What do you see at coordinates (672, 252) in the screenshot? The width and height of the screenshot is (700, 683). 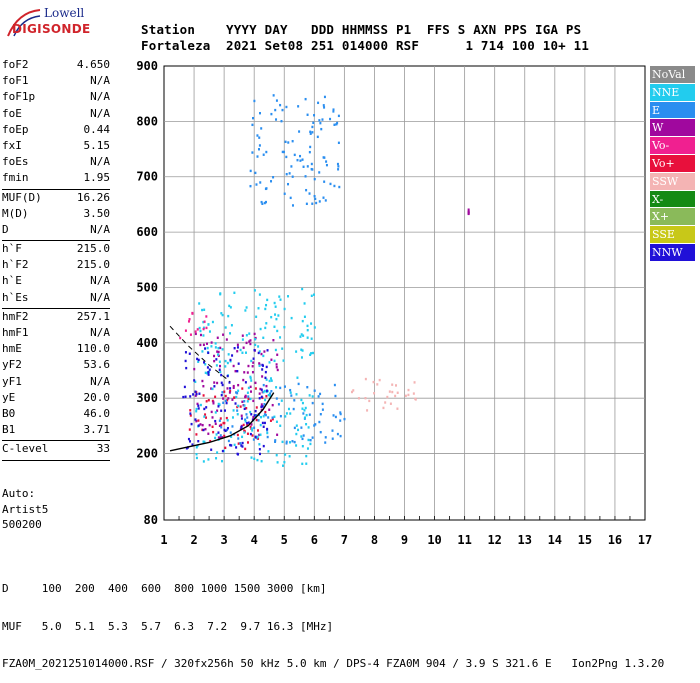 I see `legend-item: NNW` at bounding box center [672, 252].